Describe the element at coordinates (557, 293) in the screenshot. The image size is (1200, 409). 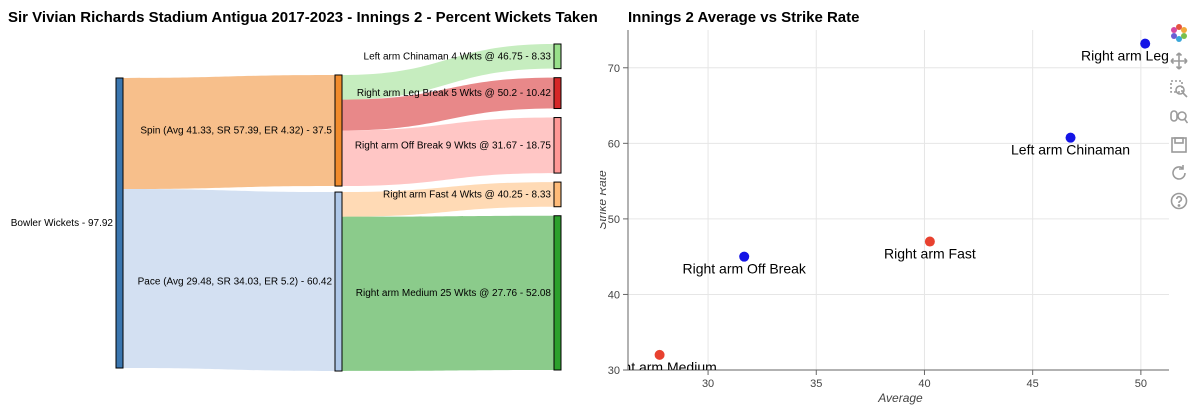
I see `sankey-node-ram` at that location.